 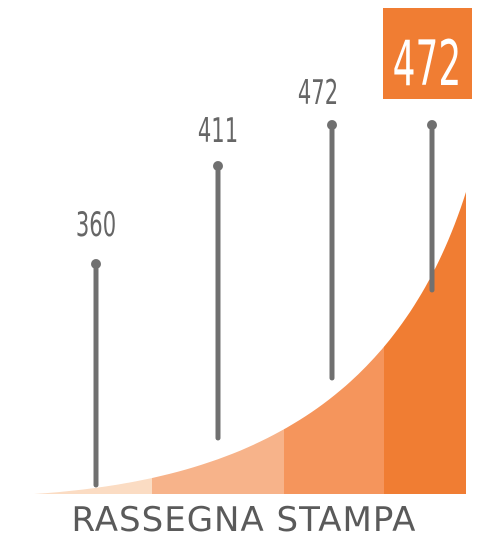 I want to click on highlight-value: 472, so click(x=427, y=64).